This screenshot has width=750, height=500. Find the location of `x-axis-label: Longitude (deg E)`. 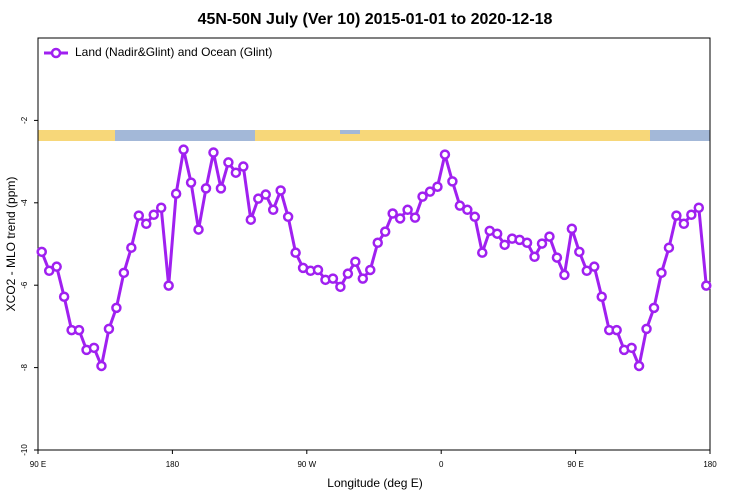

x-axis-label: Longitude (deg E) is located at coordinates (374, 483).